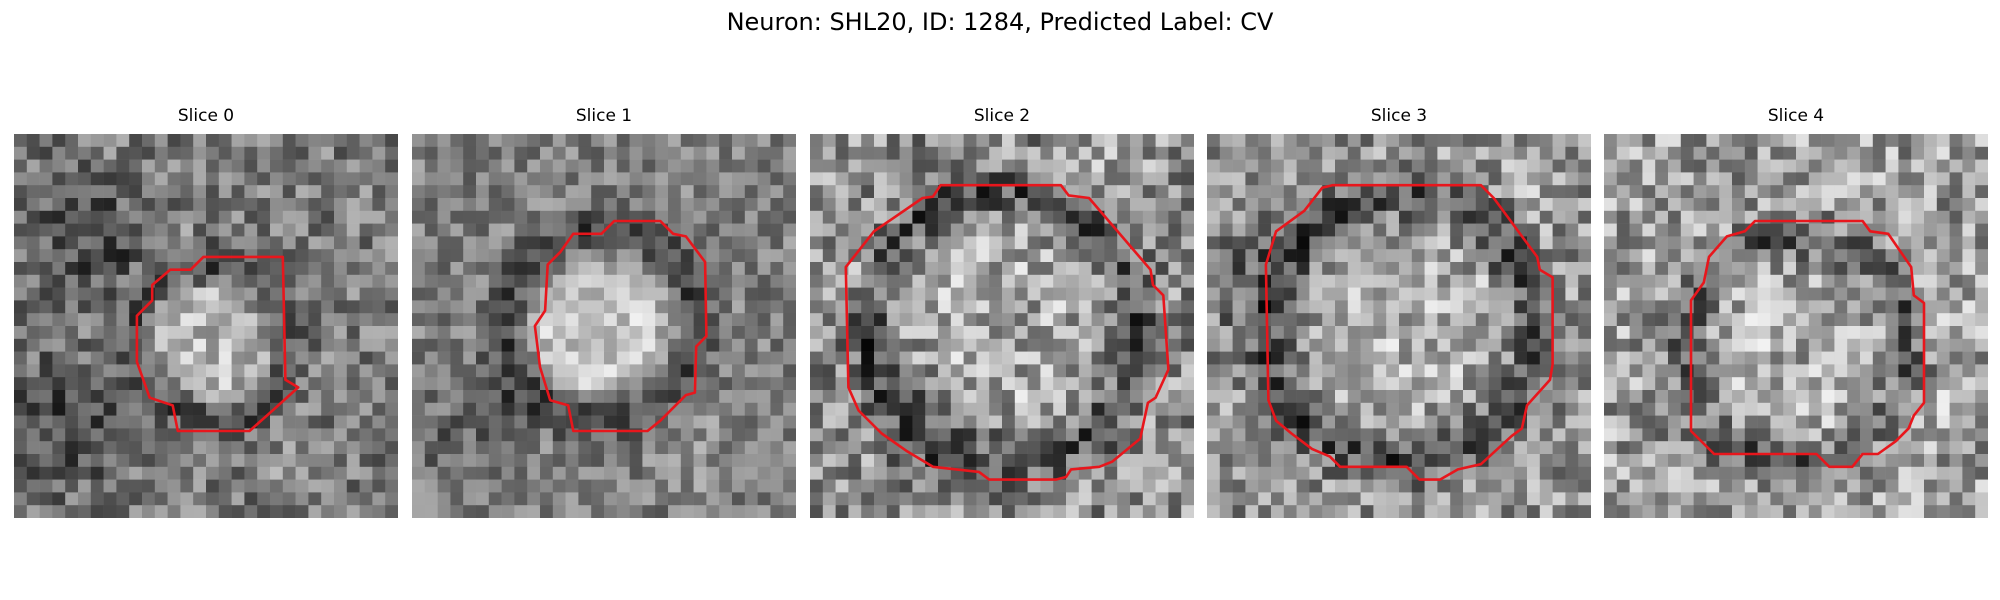 The height and width of the screenshot is (600, 2000). I want to click on slice-title: Slice 3, so click(1399, 116).